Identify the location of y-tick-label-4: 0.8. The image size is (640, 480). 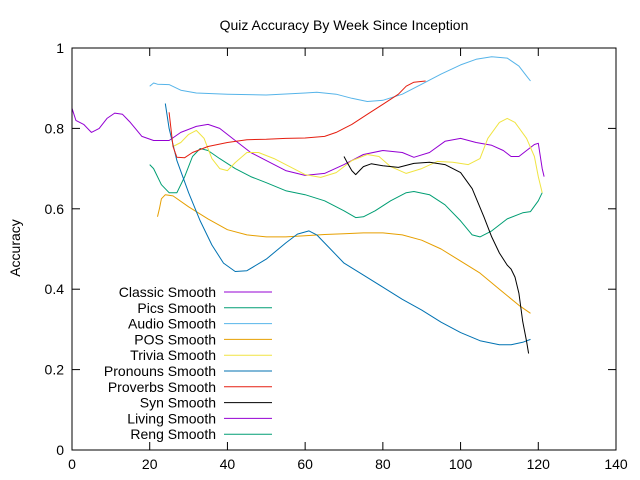
(55, 128).